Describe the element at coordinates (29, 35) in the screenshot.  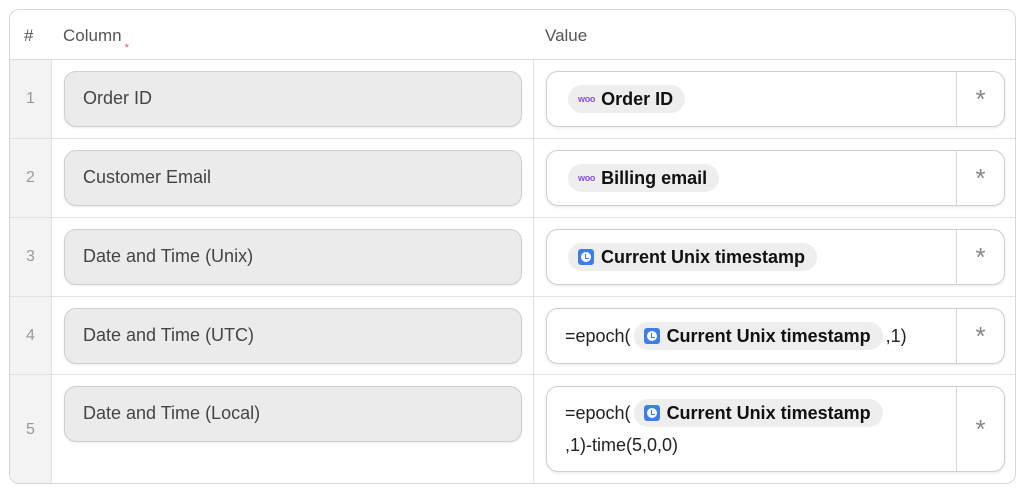
I see `header-number: #` at that location.